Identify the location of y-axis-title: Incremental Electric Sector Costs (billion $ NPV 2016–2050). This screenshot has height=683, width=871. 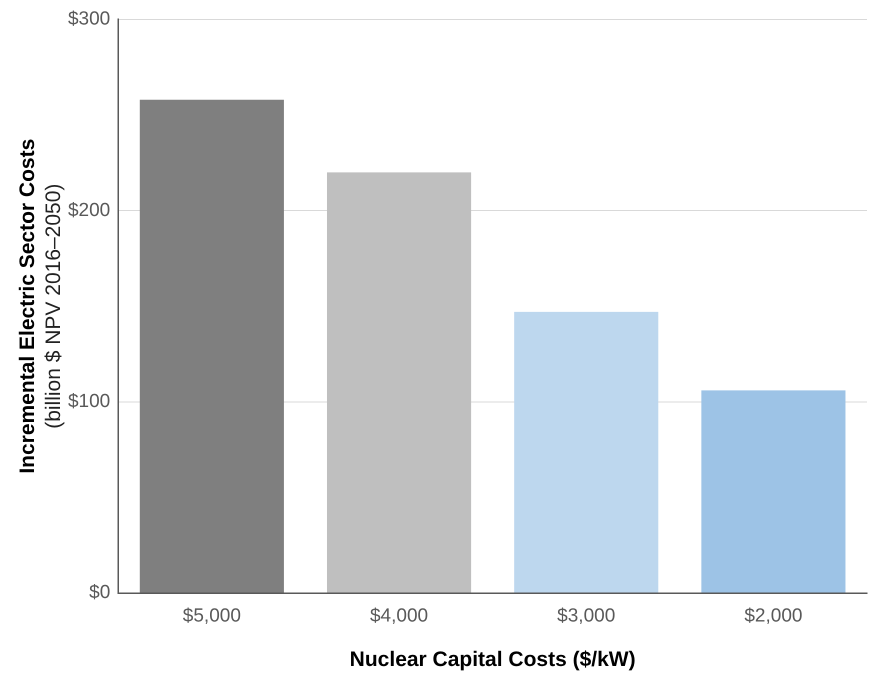
(40, 306).